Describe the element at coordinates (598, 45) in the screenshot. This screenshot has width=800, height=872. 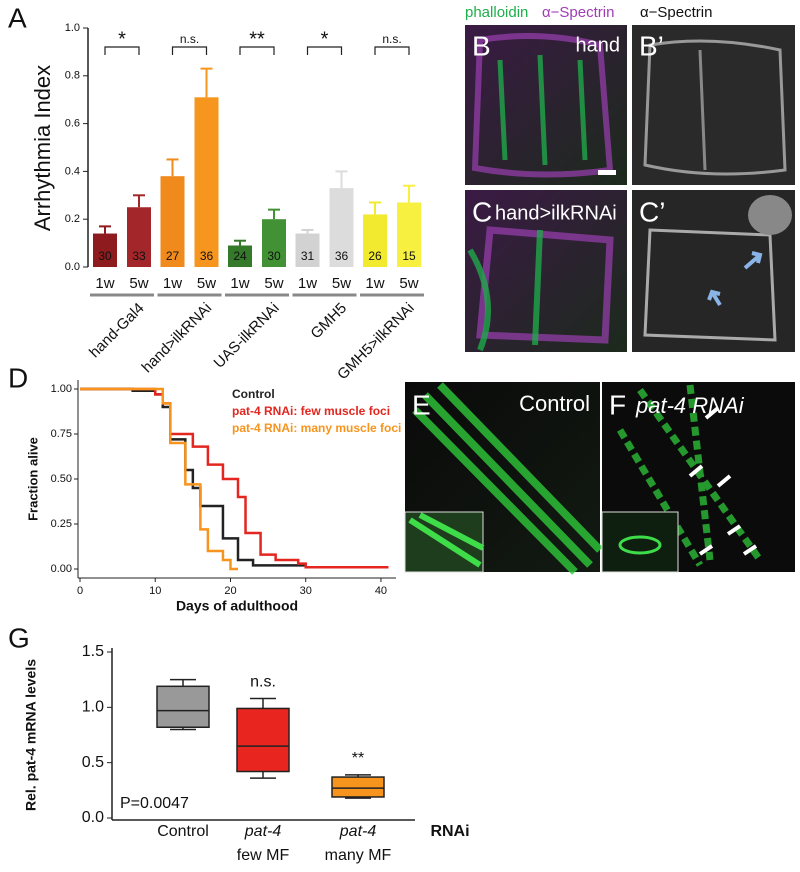
I see `image-caption: hand` at that location.